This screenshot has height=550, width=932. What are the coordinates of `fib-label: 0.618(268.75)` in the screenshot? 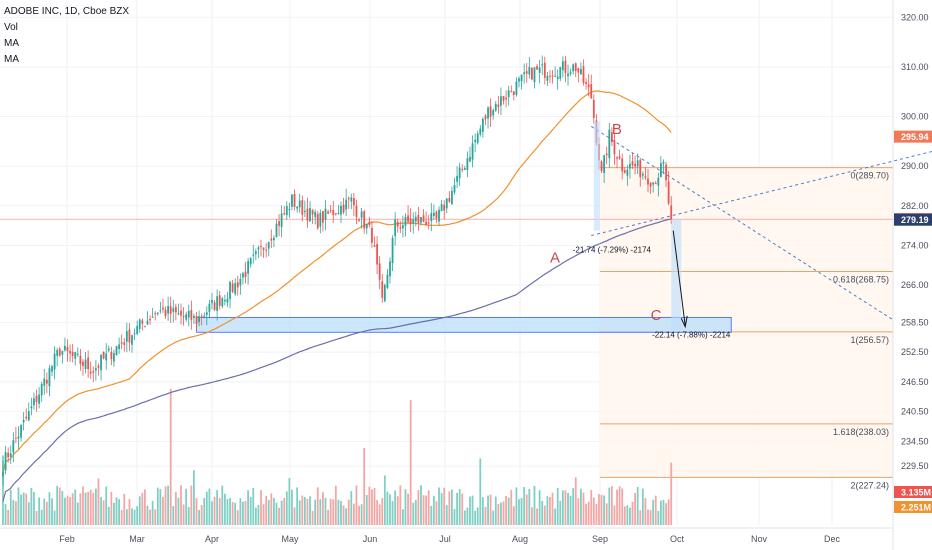 It's located at (861, 280).